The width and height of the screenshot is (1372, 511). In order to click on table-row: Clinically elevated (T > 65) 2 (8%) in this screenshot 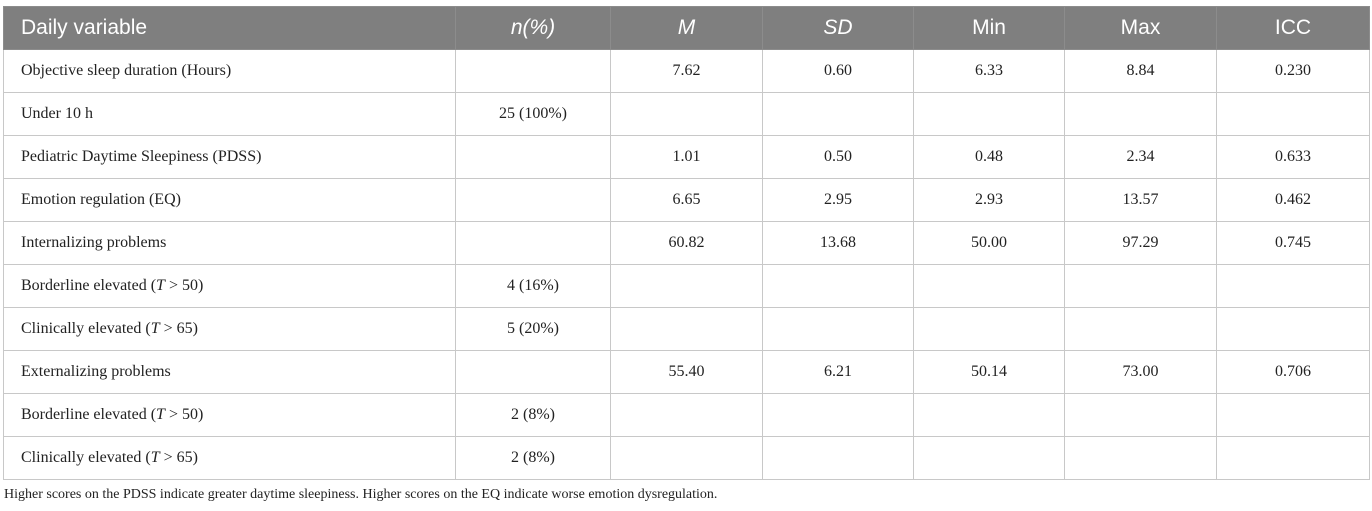, I will do `click(686, 458)`.